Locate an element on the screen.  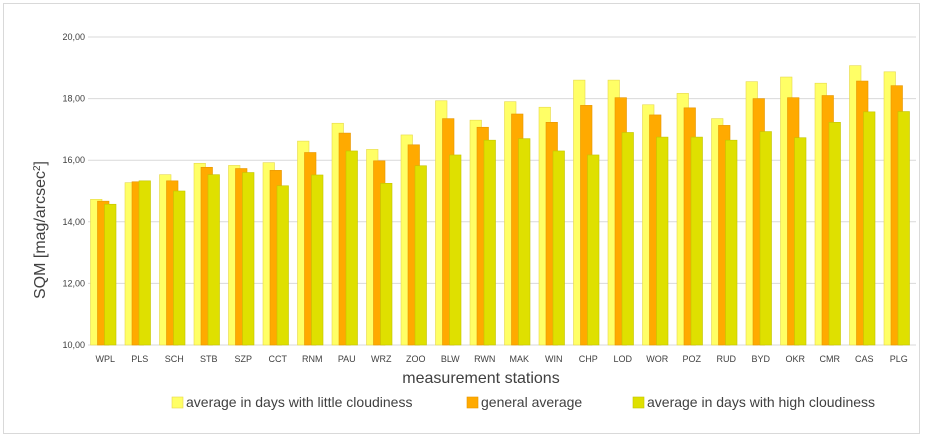
x-tick-label: WRZ is located at coordinates (381, 359).